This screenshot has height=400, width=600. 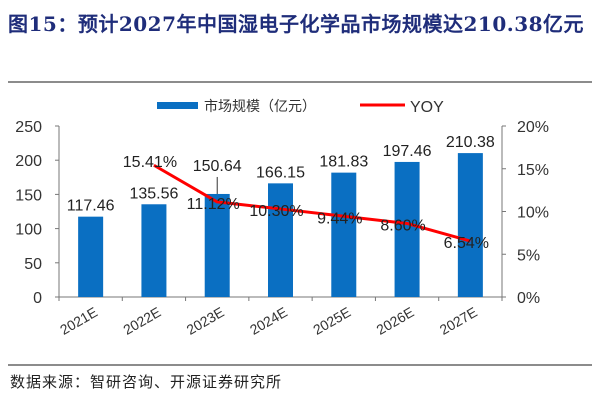 What do you see at coordinates (331, 321) in the screenshot?
I see `x-tick-label: 2025E` at bounding box center [331, 321].